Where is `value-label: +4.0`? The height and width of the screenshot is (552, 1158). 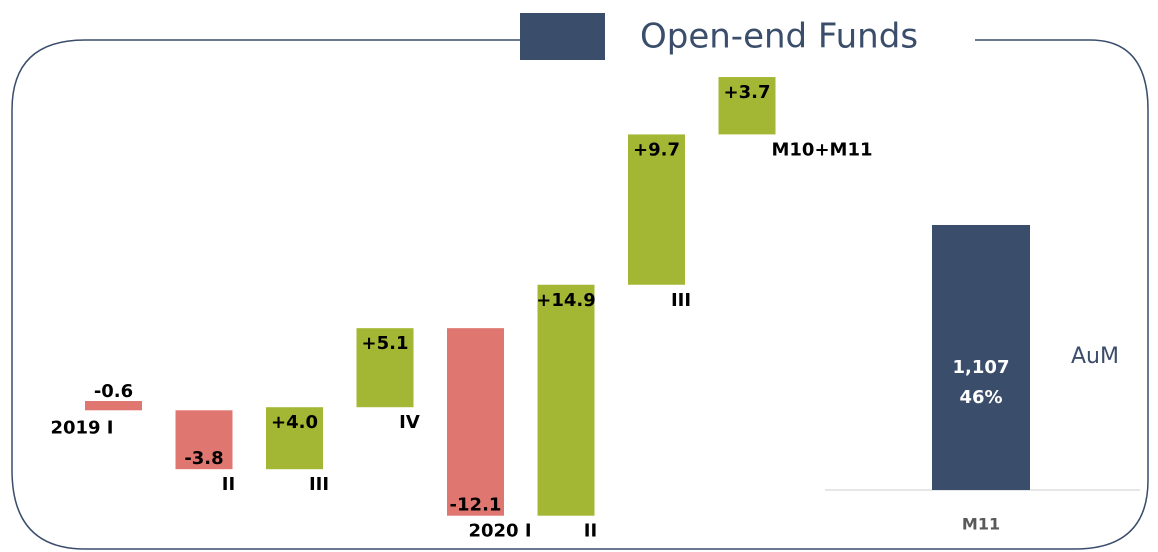
value-label: +4.0 is located at coordinates (294, 422).